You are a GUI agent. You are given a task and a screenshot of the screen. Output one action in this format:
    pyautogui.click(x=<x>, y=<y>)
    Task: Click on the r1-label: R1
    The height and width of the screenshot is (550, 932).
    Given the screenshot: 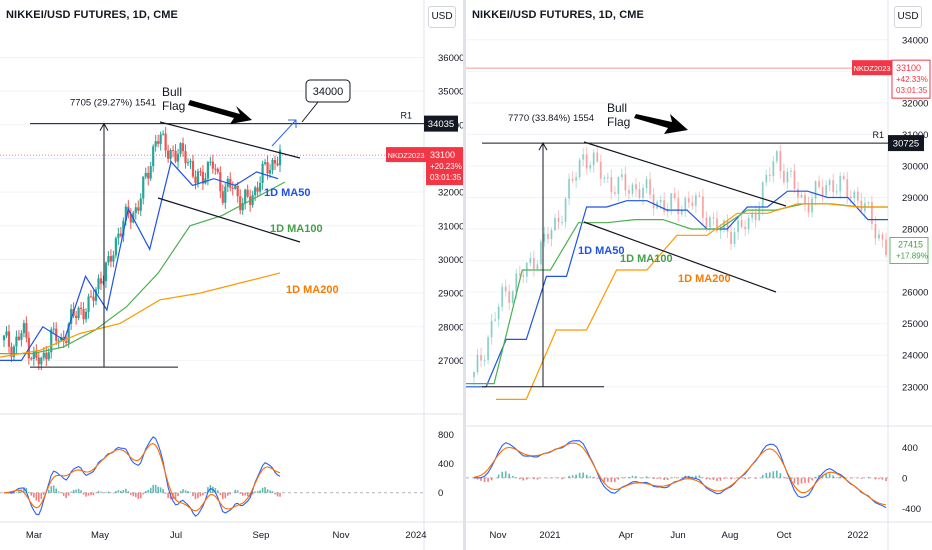 What is the action you would take?
    pyautogui.click(x=406, y=116)
    